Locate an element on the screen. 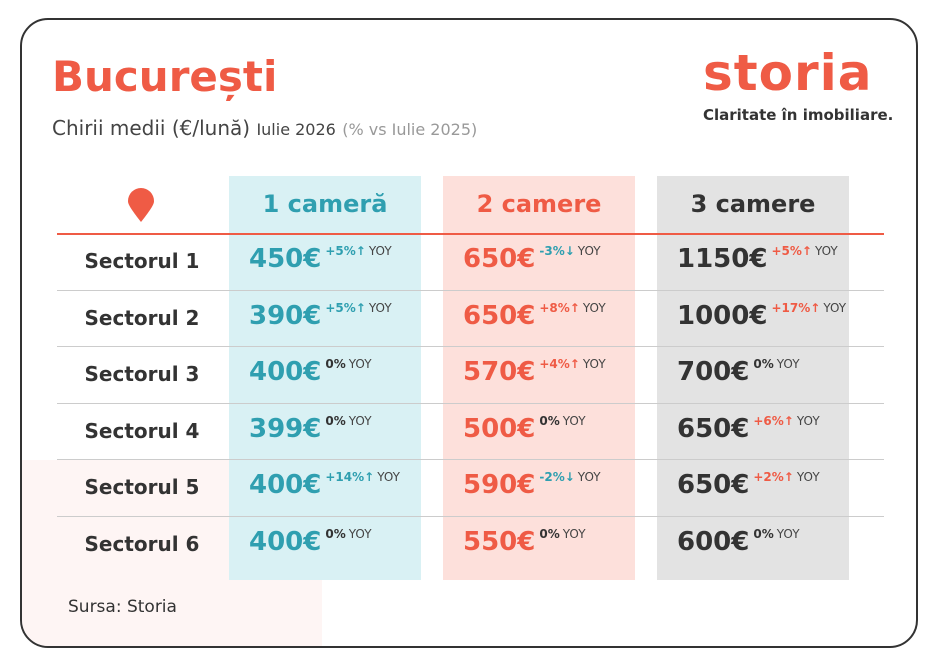 This screenshot has height=669, width=940. change: -3%↓ is located at coordinates (557, 251).